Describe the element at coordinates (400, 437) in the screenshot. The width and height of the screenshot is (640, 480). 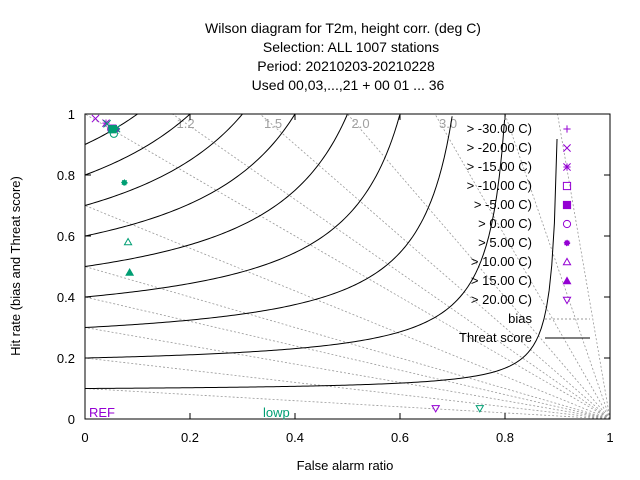
I see `x-tick-label: 0.6` at that location.